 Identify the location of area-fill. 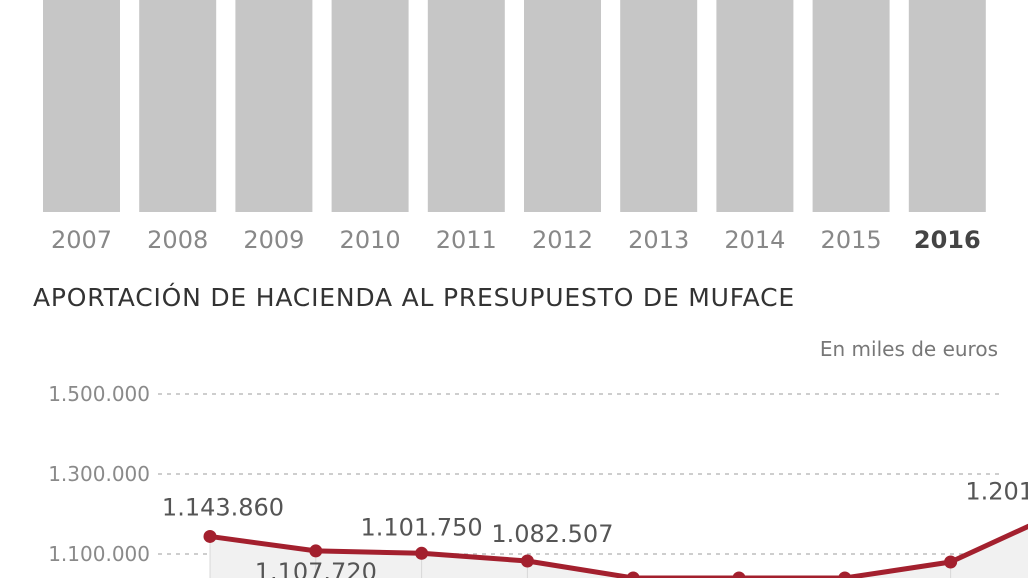
(619, 552).